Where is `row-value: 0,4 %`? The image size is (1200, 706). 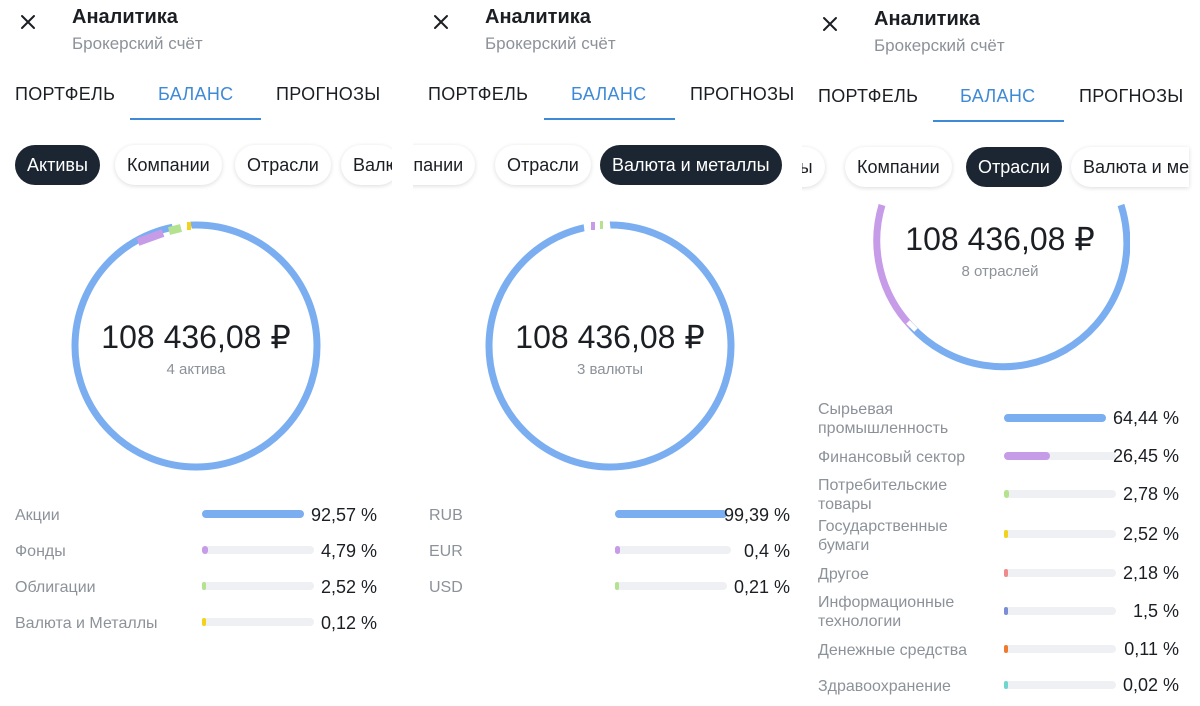 row-value: 0,4 % is located at coordinates (766, 551).